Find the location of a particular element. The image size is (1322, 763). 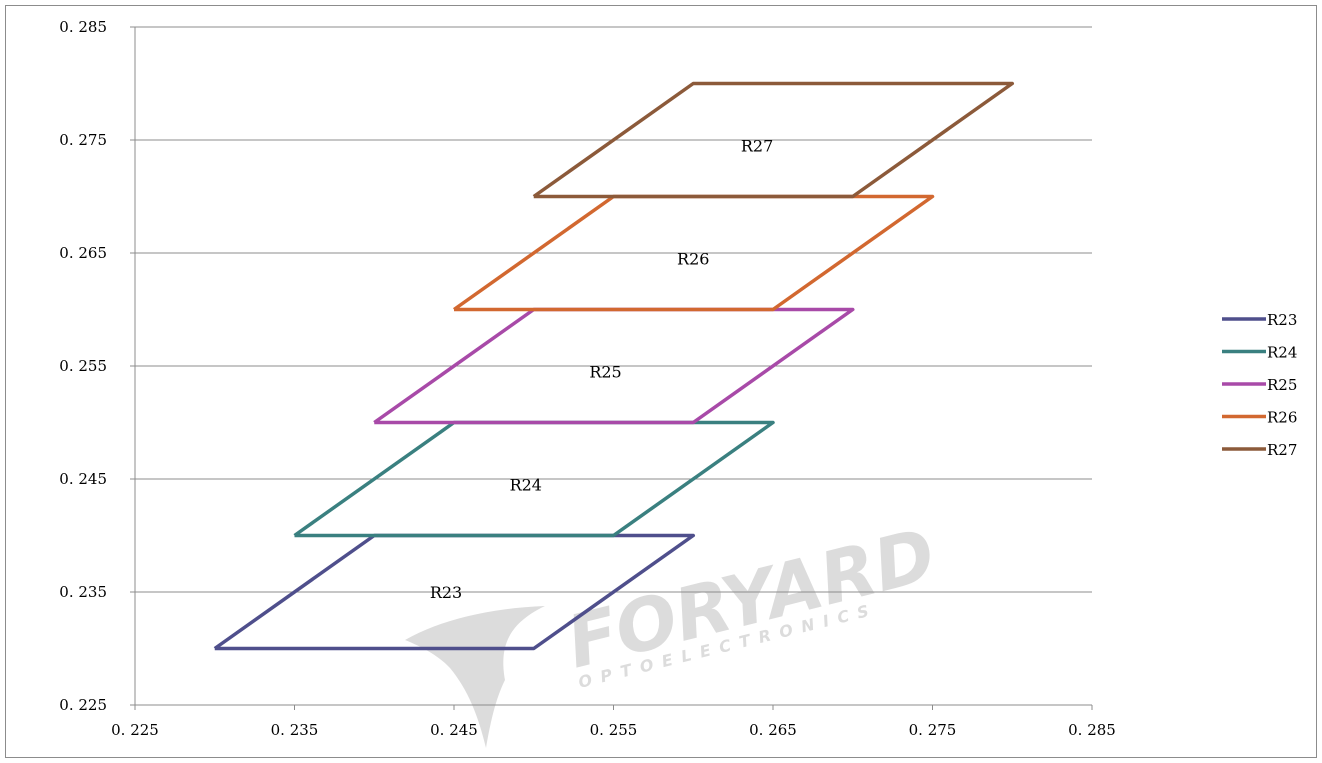

label-r27: R27 is located at coordinates (757, 146).